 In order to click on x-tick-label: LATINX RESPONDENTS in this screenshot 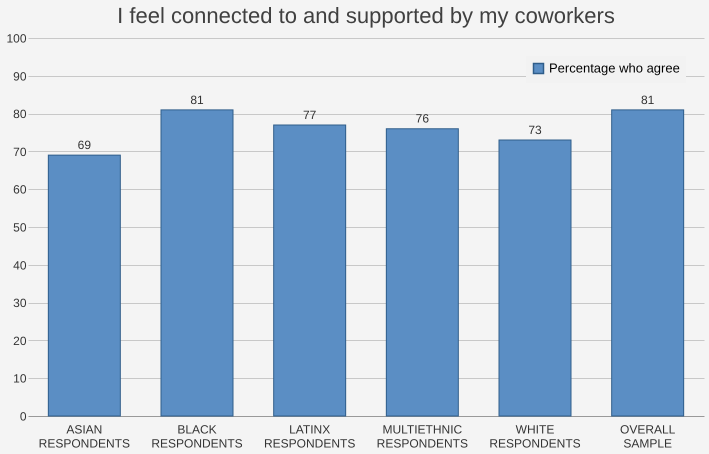, I will do `click(310, 436)`.